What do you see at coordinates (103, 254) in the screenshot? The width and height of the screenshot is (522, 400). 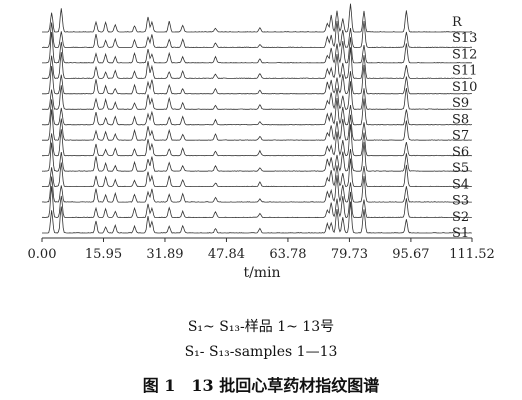 I see `x-tick-label: 15.95` at bounding box center [103, 254].